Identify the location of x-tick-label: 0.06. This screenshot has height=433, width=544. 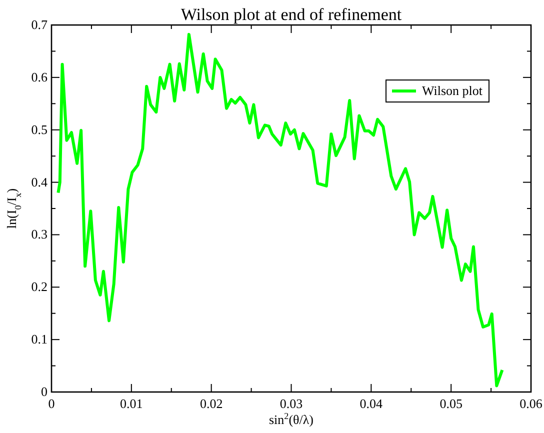
(531, 403).